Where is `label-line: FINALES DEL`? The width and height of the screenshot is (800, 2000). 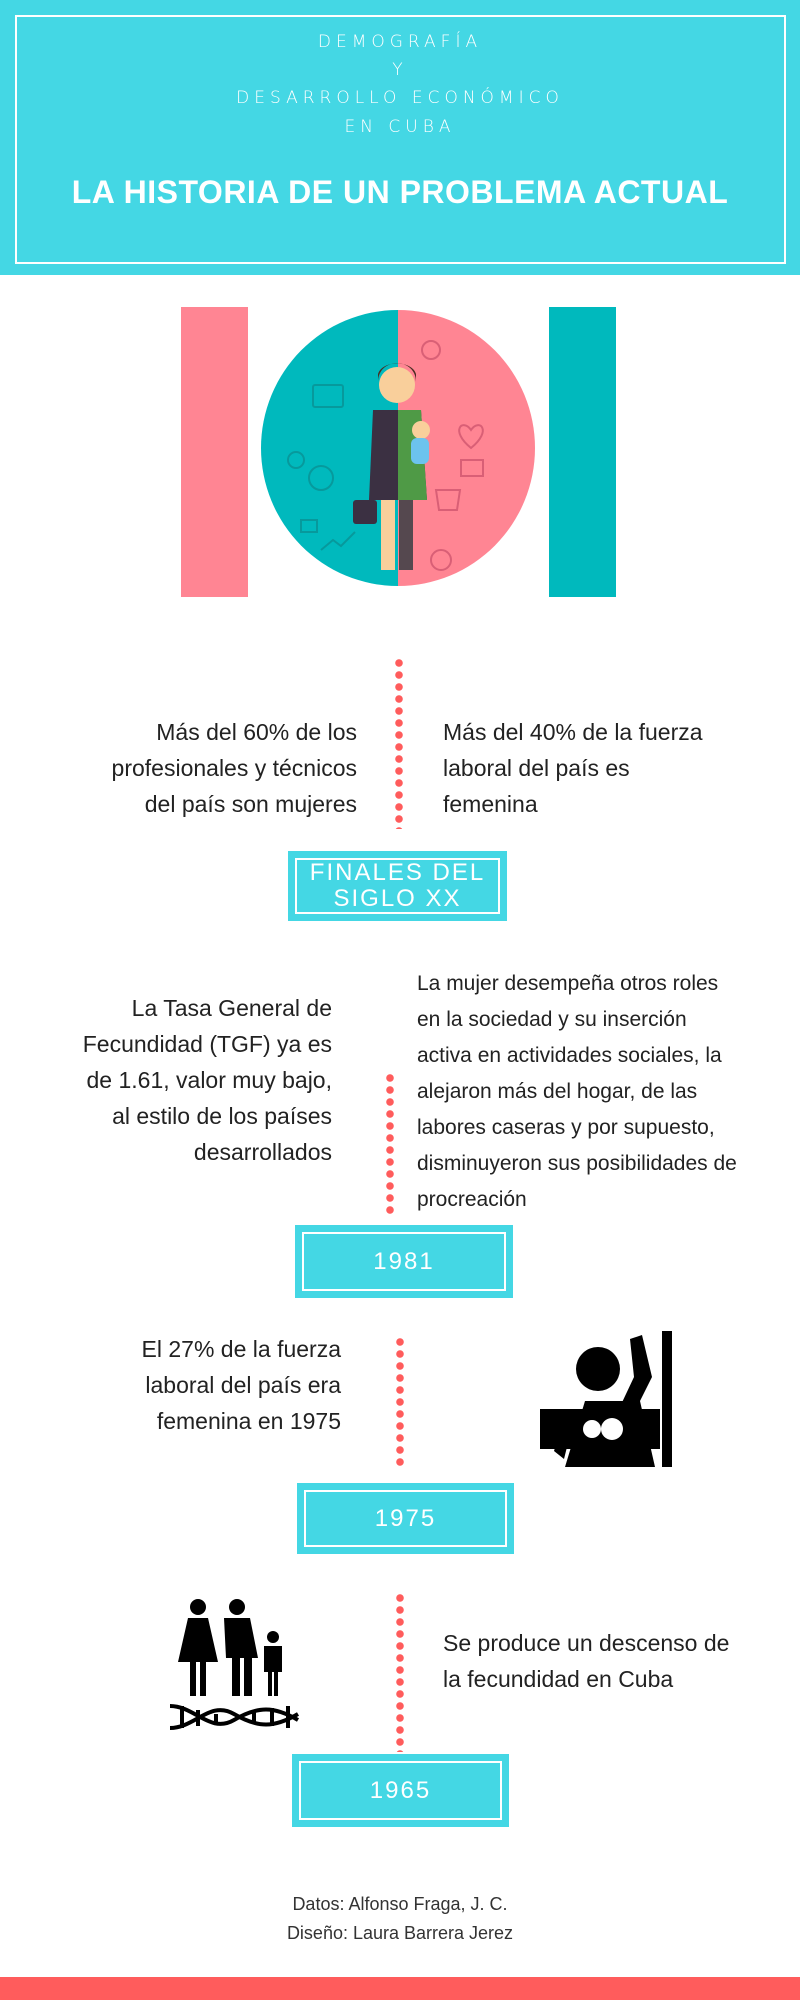 label-line: FINALES DEL is located at coordinates (397, 872).